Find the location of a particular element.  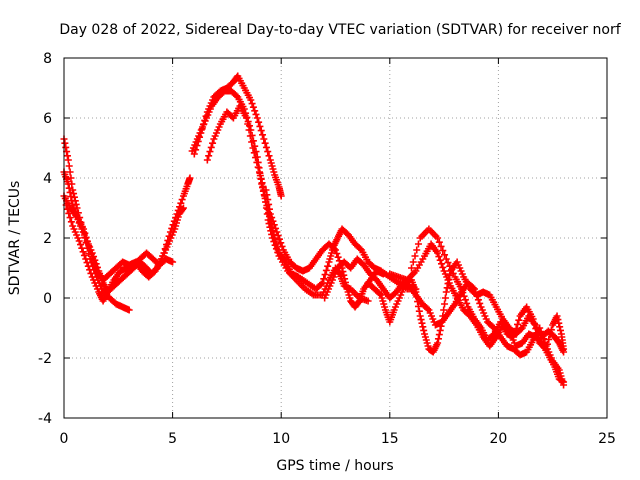

x-tick-label: 25 is located at coordinates (607, 439).